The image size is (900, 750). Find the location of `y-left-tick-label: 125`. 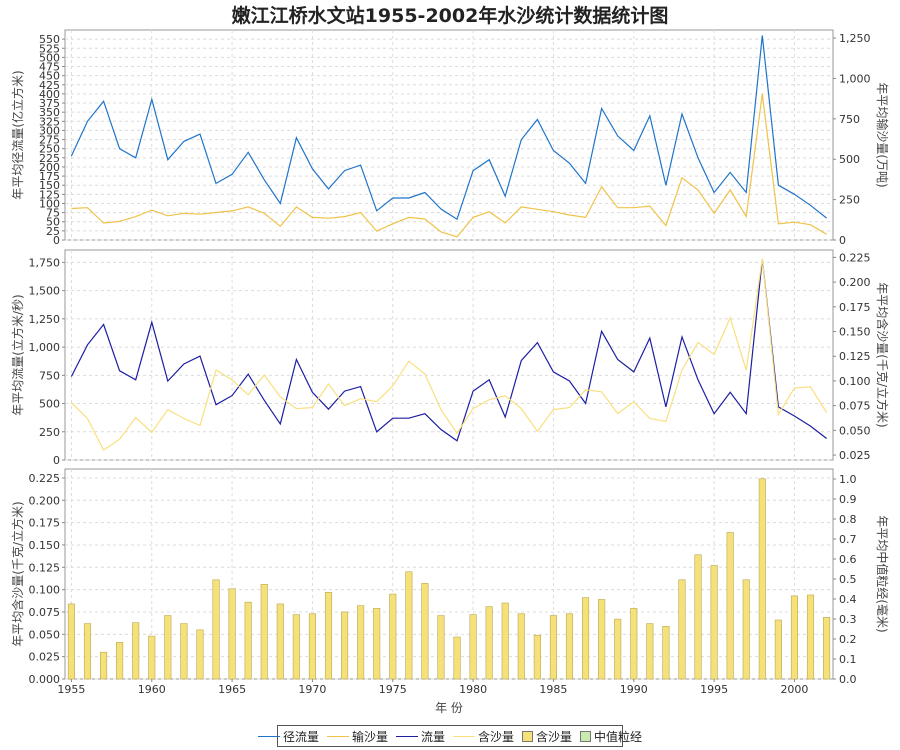

y-left-tick-label: 125 is located at coordinates (49, 194).